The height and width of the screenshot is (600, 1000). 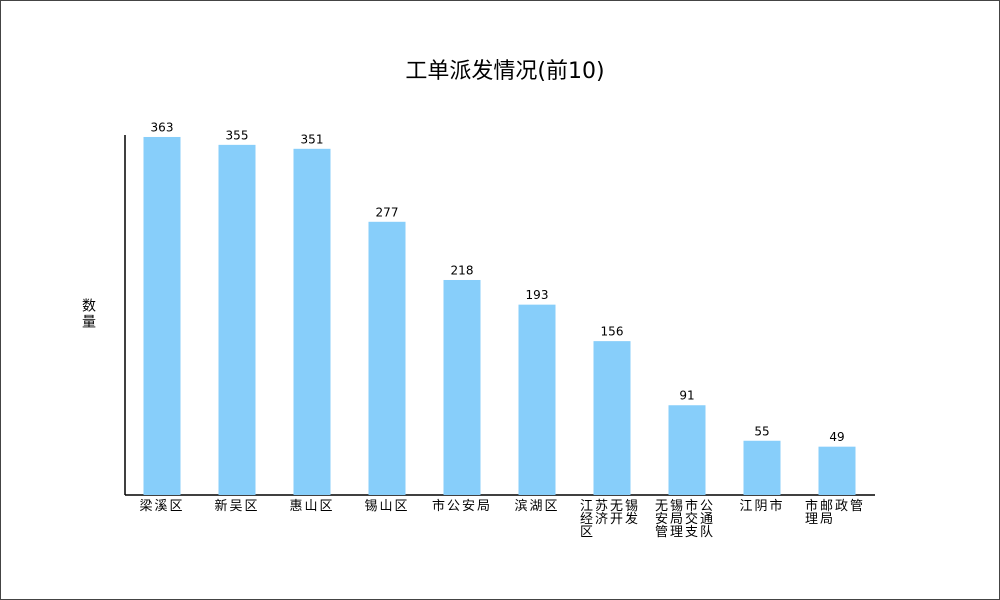 I want to click on x-tick-label-box: 市公安局, so click(x=462, y=506).